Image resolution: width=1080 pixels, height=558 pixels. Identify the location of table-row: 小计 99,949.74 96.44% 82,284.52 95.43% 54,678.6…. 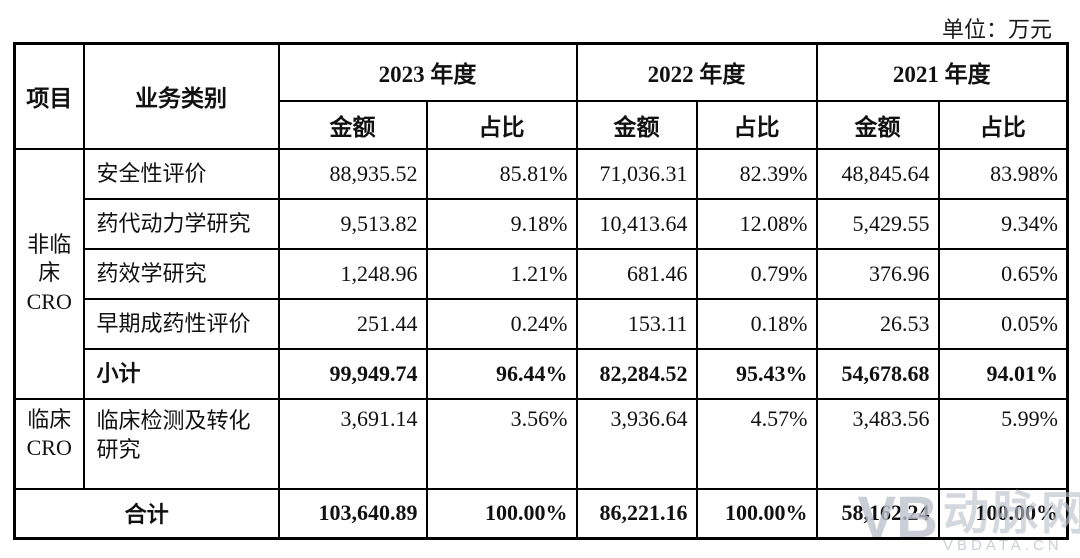
(542, 373).